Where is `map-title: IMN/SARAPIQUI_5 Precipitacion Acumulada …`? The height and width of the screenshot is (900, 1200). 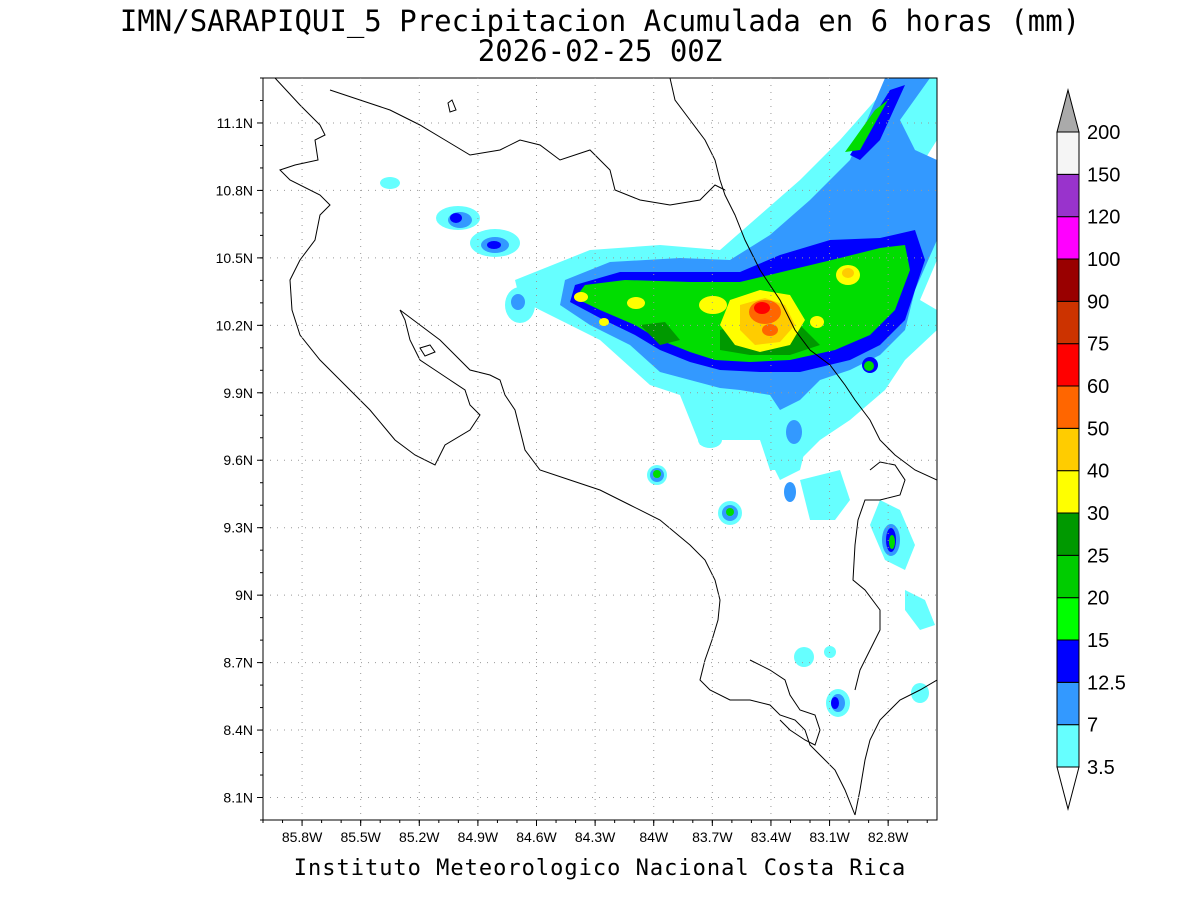
map-title: IMN/SARAPIQUI_5 Precipitacion Acumulada … is located at coordinates (600, 21).